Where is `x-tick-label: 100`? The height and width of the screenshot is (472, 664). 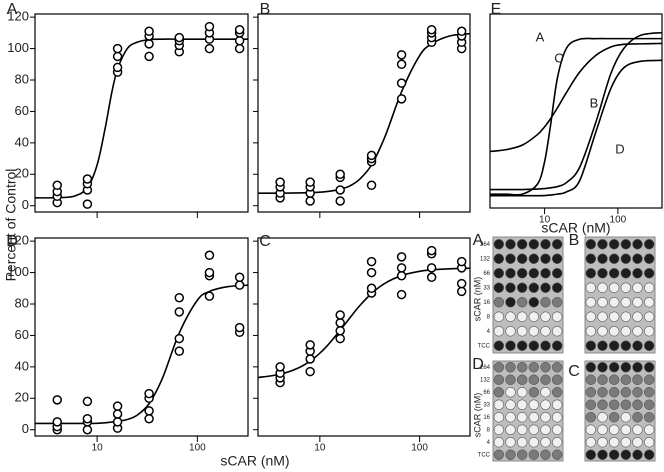
x-tick-label: 100 is located at coordinates (419, 448).